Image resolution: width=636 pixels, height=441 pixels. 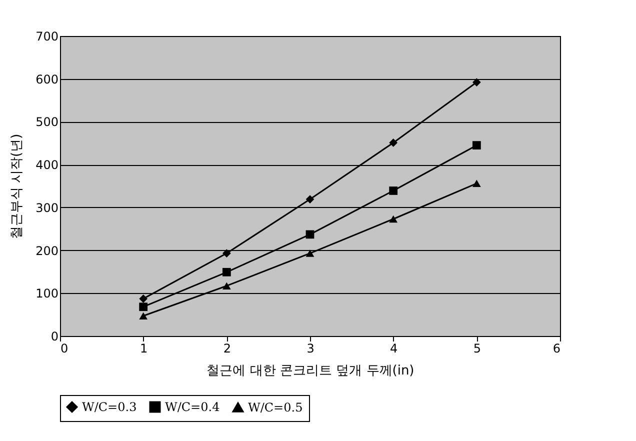 What do you see at coordinates (192, 407) in the screenshot?
I see `legend-label: W/C=0.4` at bounding box center [192, 407].